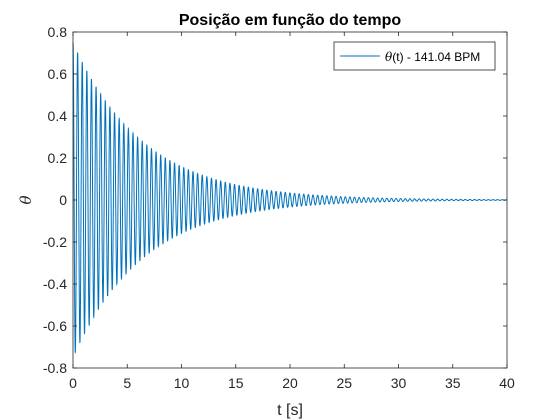 The height and width of the screenshot is (420, 560). What do you see at coordinates (55, 368) in the screenshot?
I see `y-tick-label: -0.8` at bounding box center [55, 368].